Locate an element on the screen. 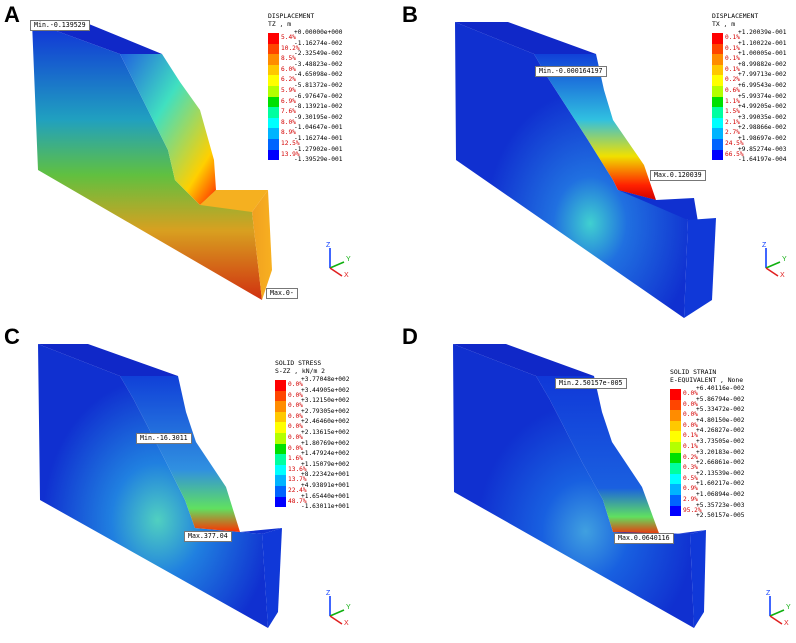  legend-percent: 0.5% is located at coordinates (690, 478).